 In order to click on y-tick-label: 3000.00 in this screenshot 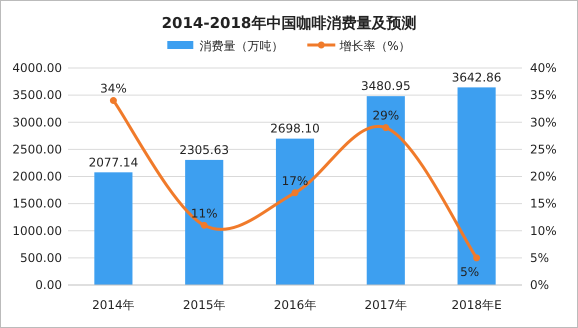, I will do `click(37, 122)`.